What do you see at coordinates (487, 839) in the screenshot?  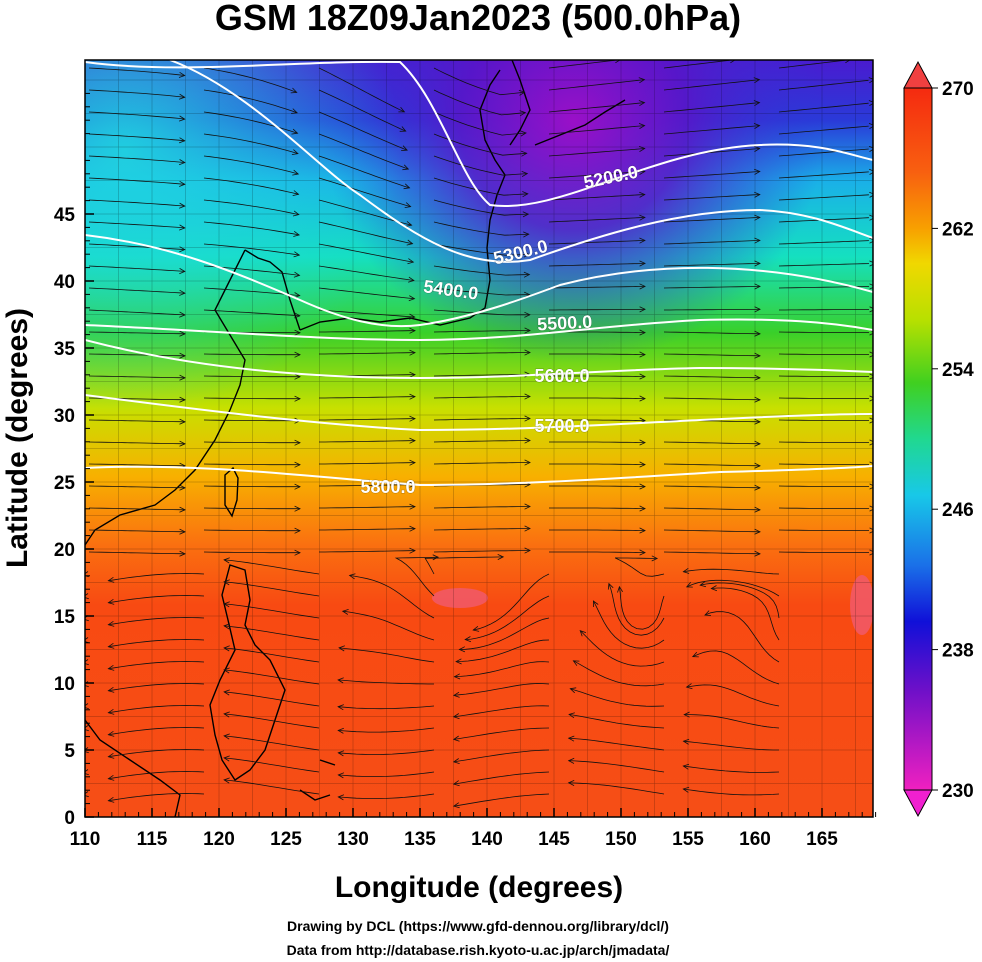 I see `x-tick-label: 140` at bounding box center [487, 839].